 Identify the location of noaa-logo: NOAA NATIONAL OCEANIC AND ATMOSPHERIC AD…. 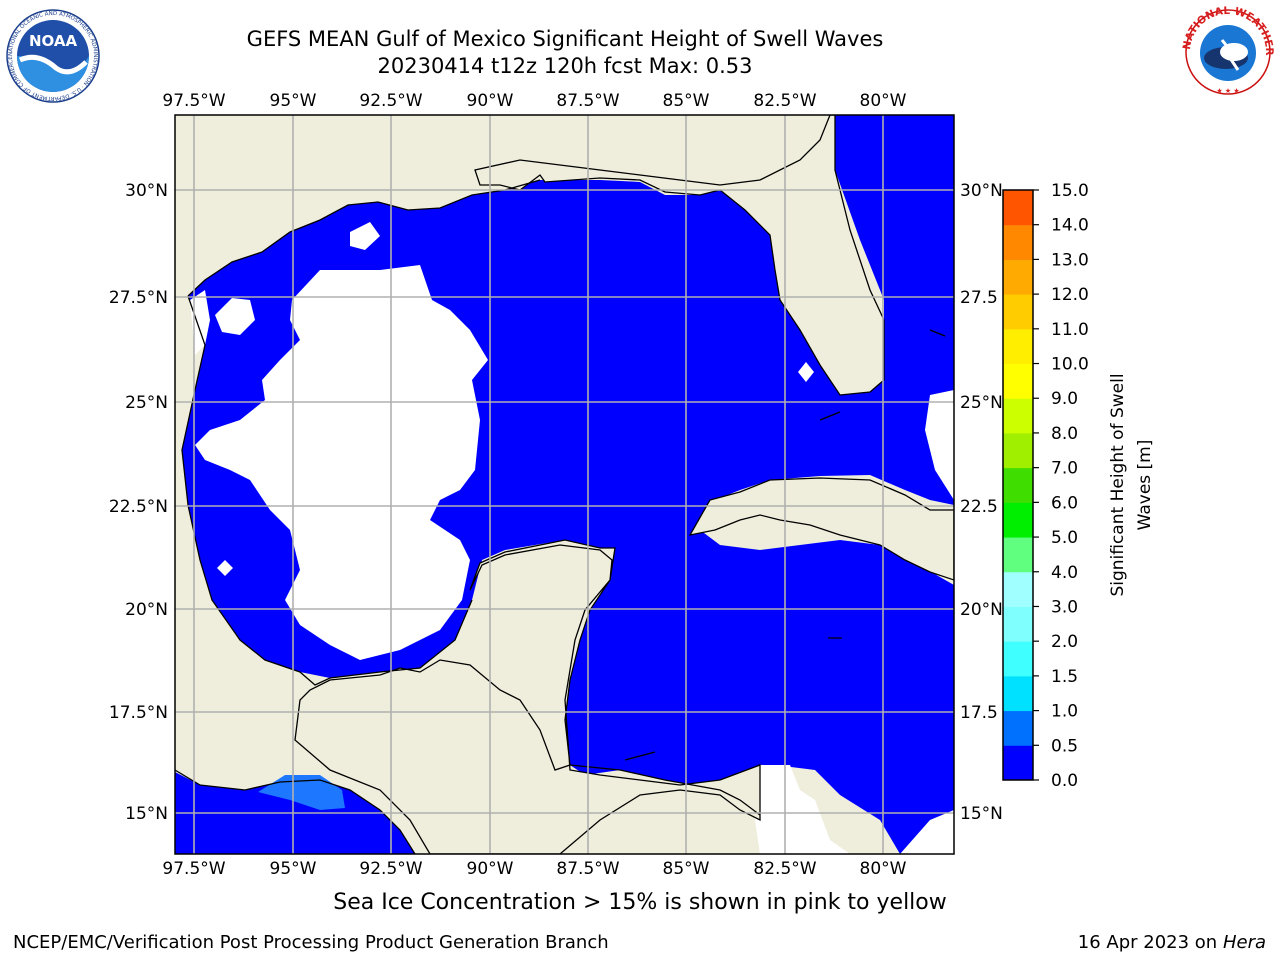
(53, 56).